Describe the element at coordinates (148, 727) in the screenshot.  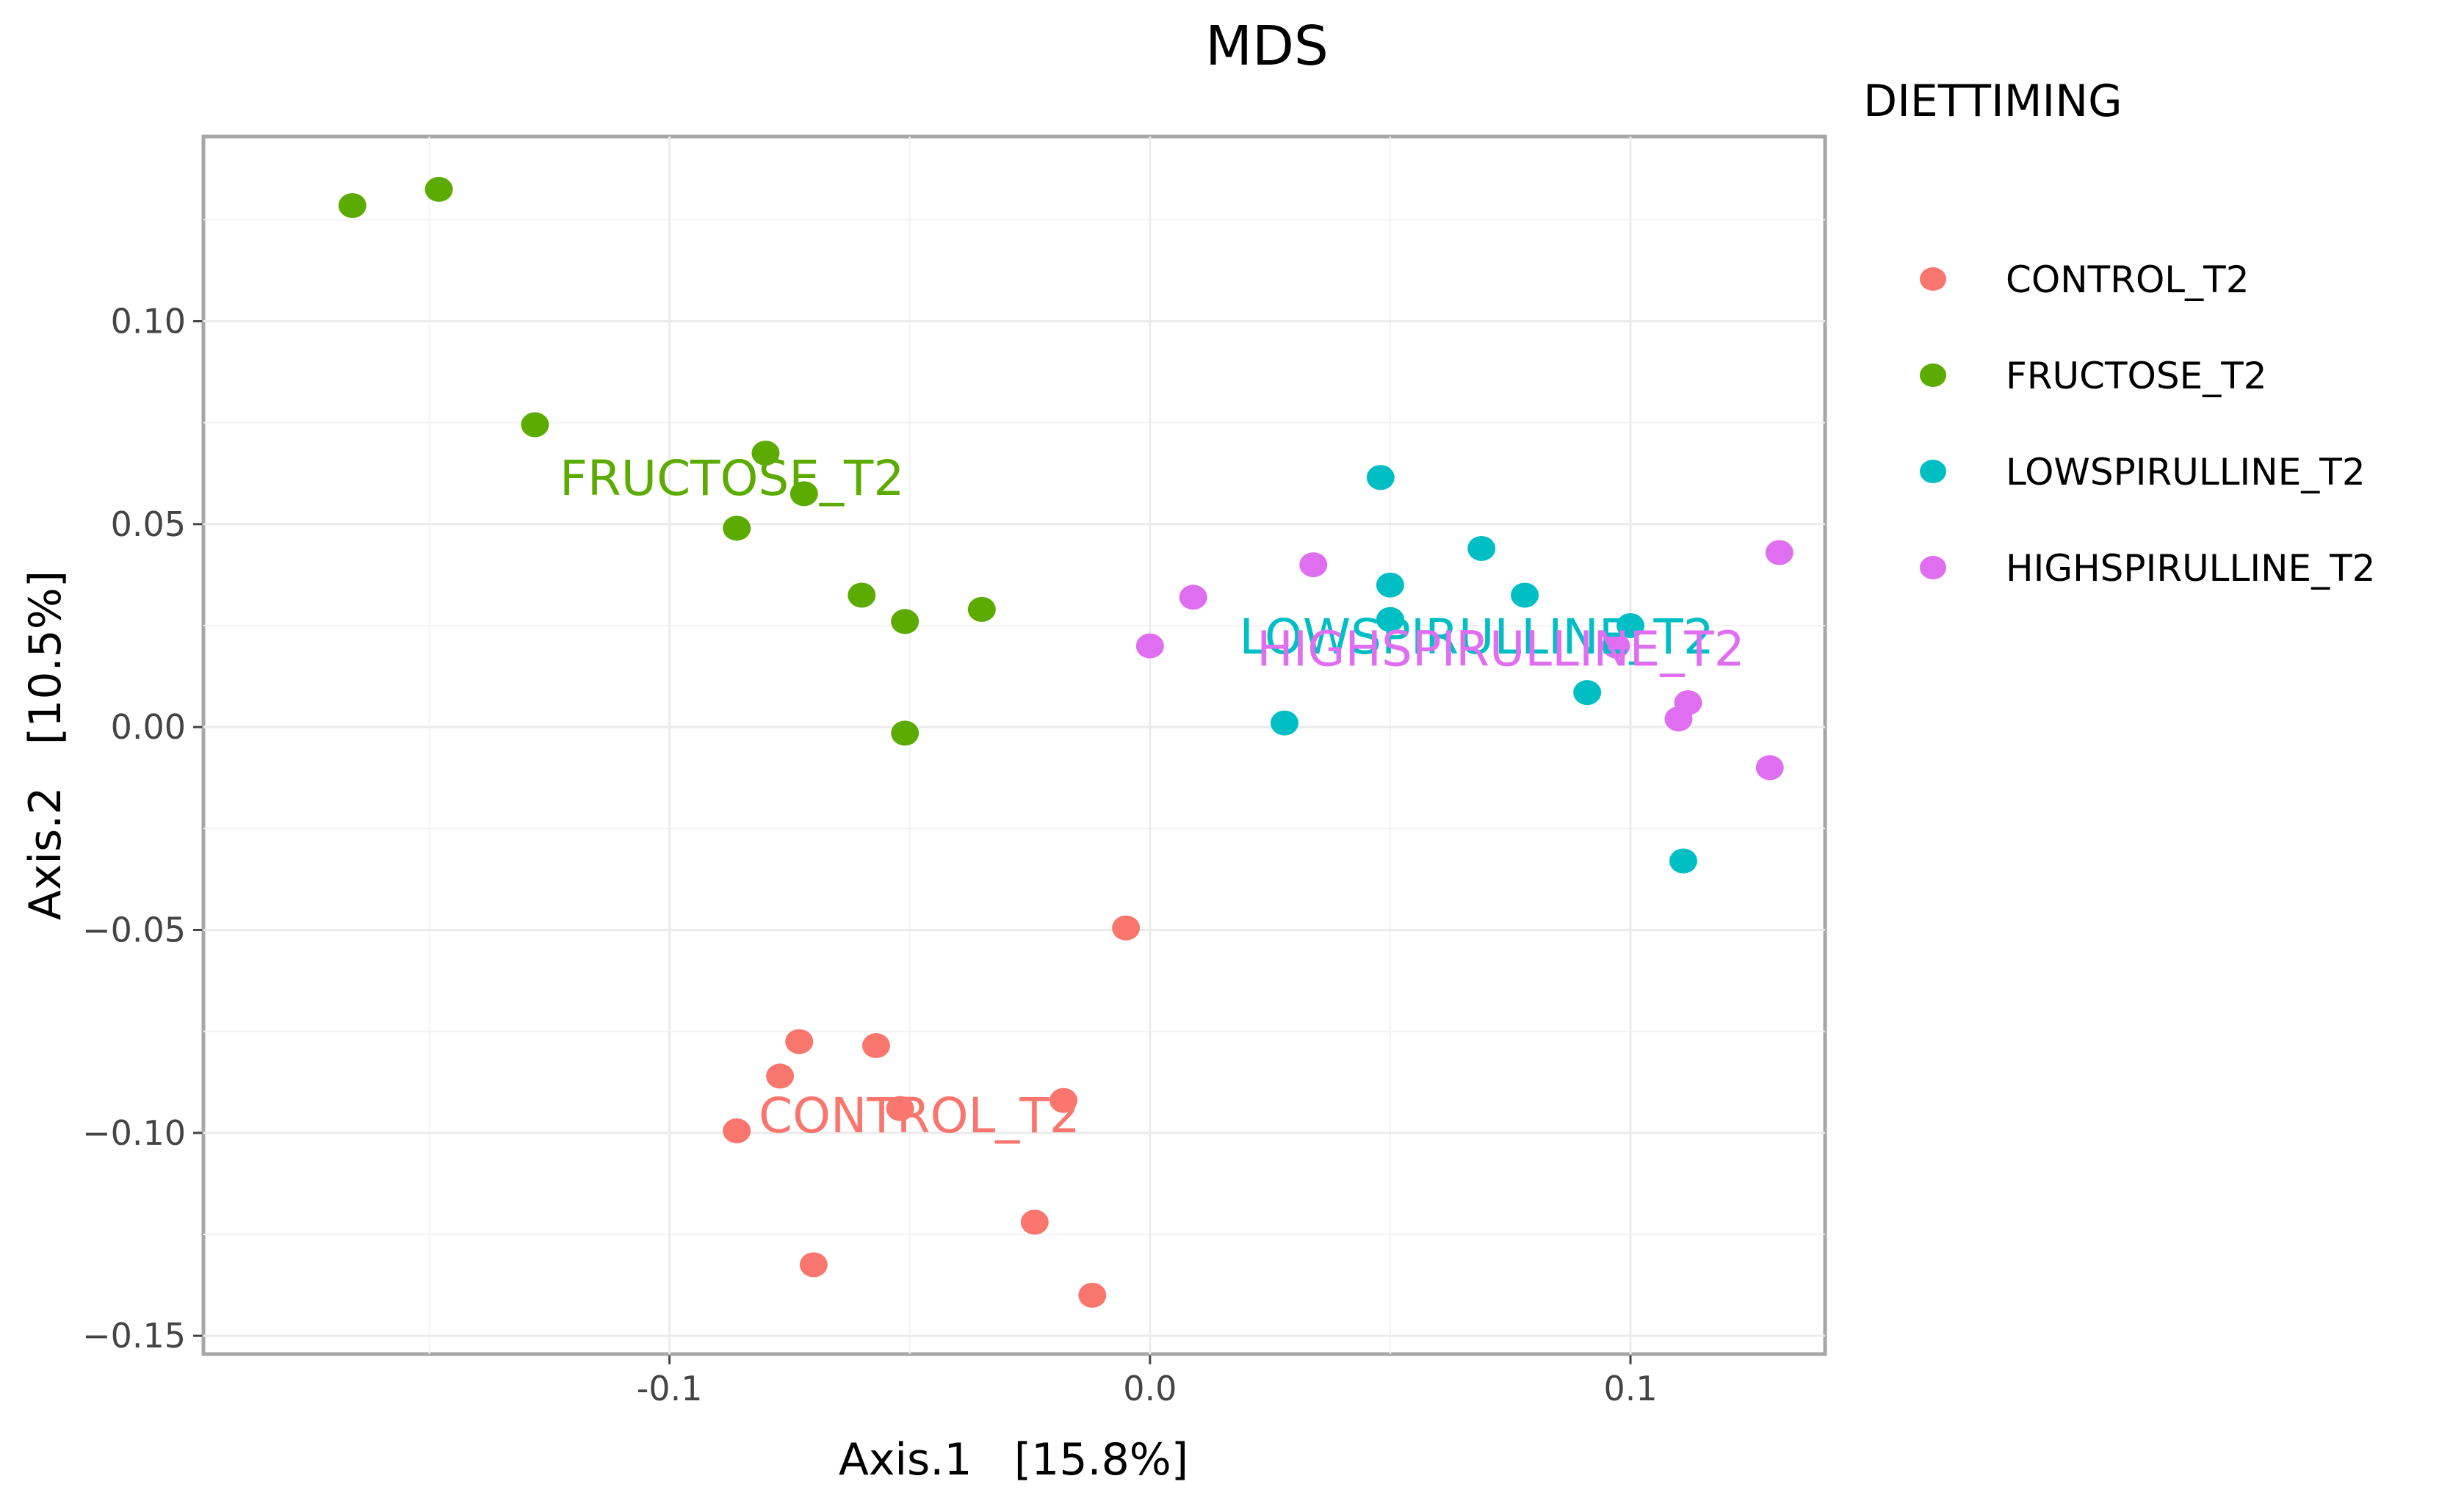
I see `y-tick-label: 0.00` at that location.